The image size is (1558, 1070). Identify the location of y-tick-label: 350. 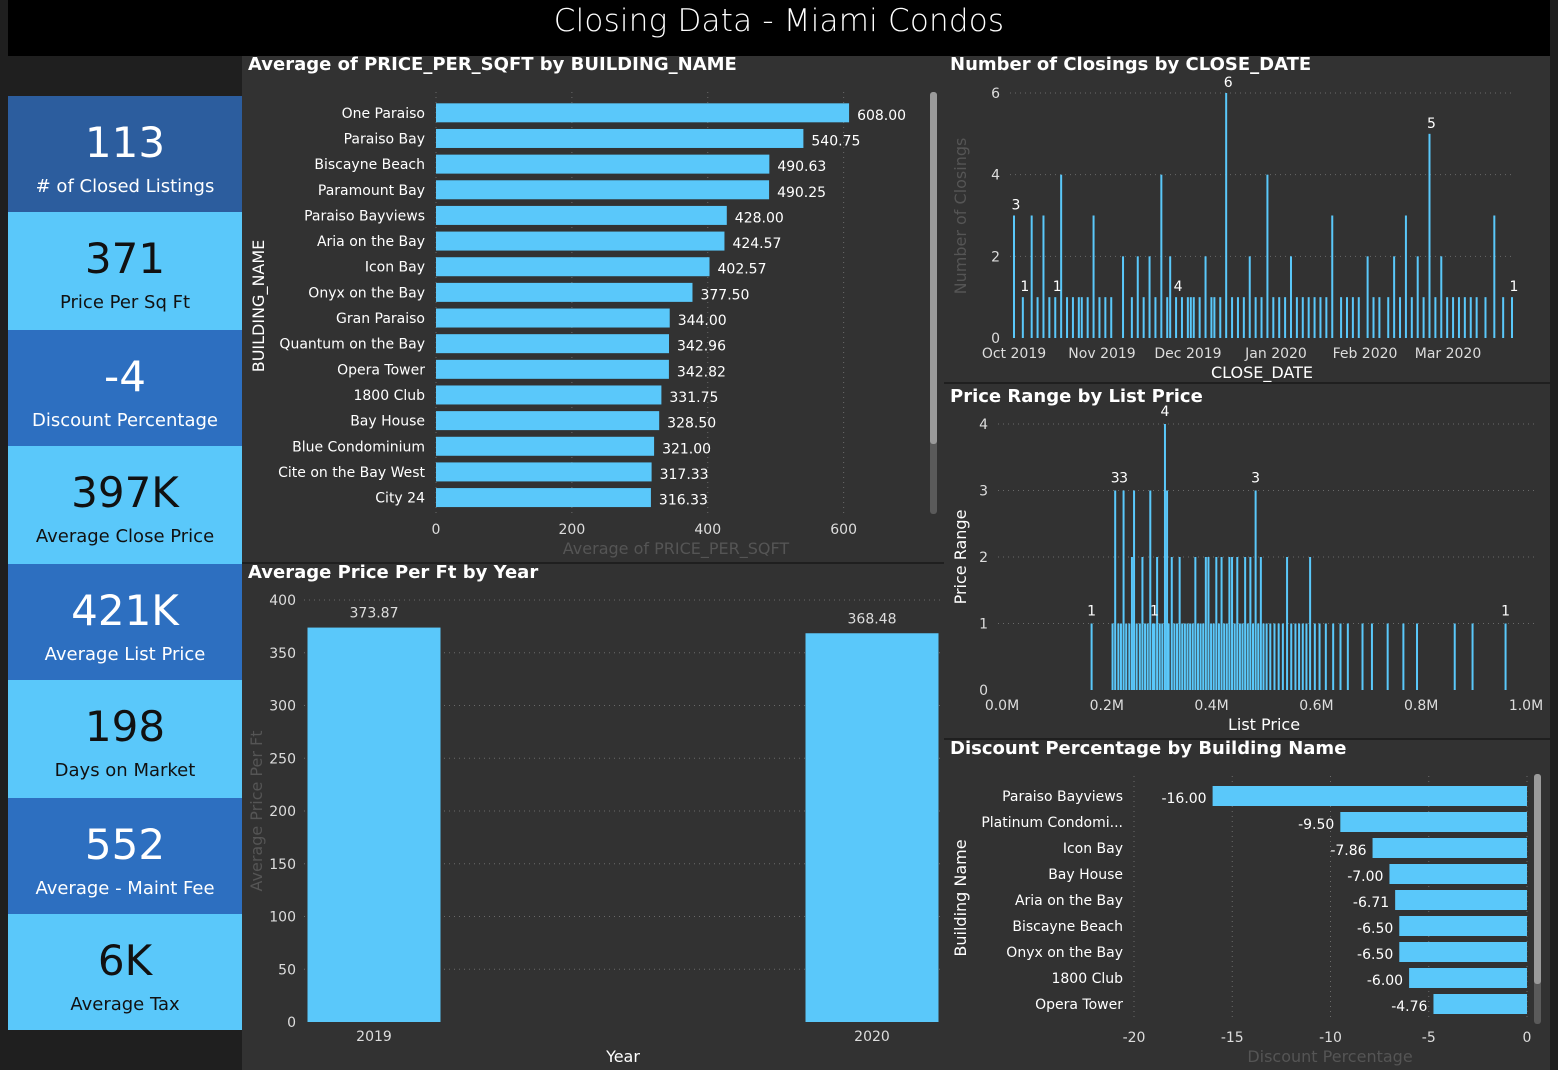
(282, 654).